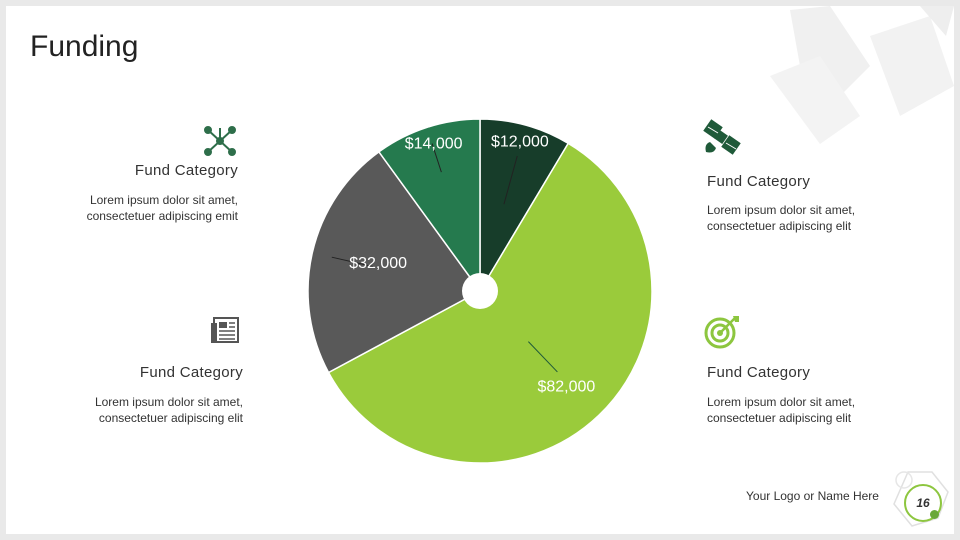  I want to click on fund-desc-3-line2: consectetuer adipiscing elit, so click(170, 418).